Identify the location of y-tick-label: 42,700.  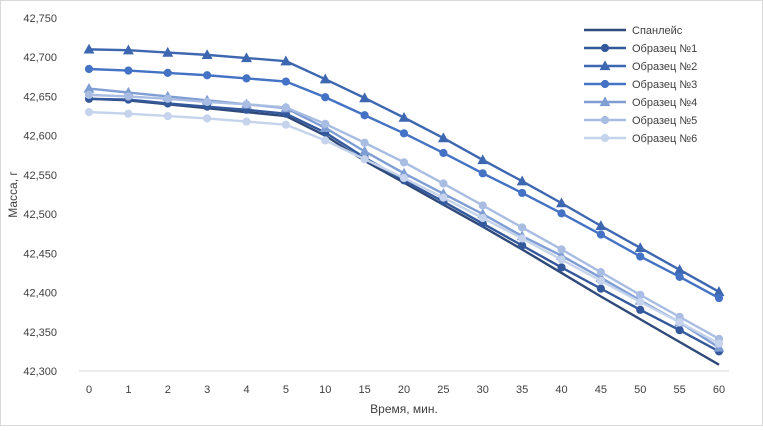
(40, 58).